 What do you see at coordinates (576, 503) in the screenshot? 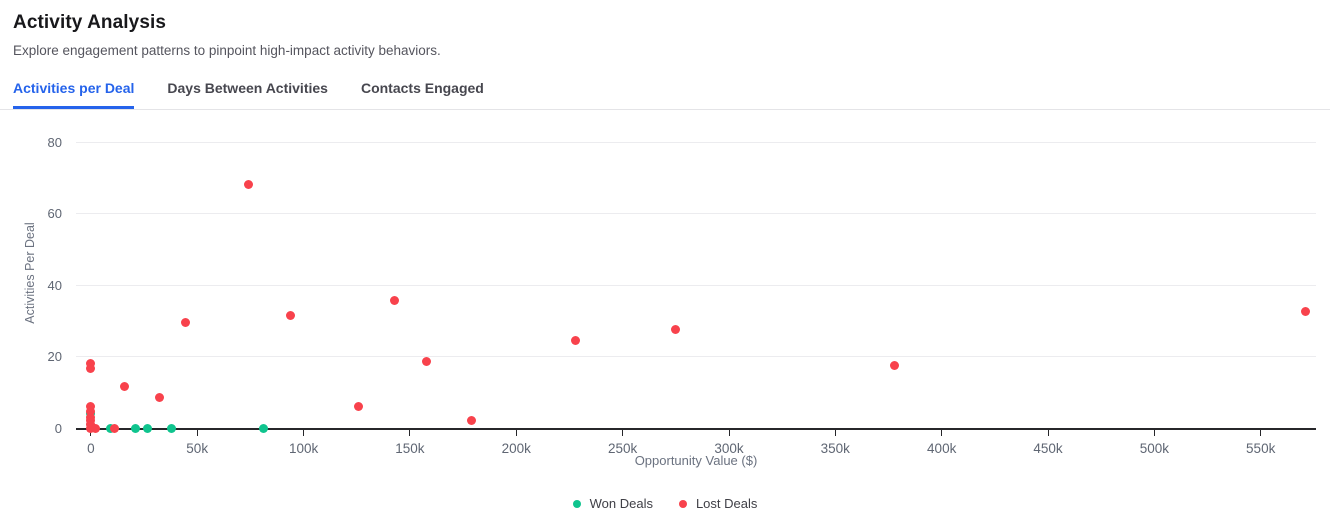
I see `won-deals-dot-icon` at bounding box center [576, 503].